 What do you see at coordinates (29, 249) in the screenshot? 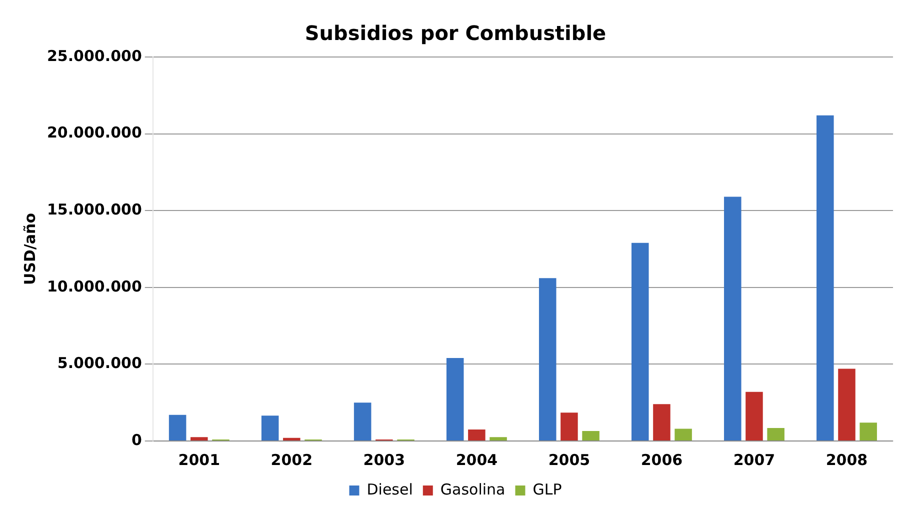
I see `y-axis-title: USD/año` at bounding box center [29, 249].